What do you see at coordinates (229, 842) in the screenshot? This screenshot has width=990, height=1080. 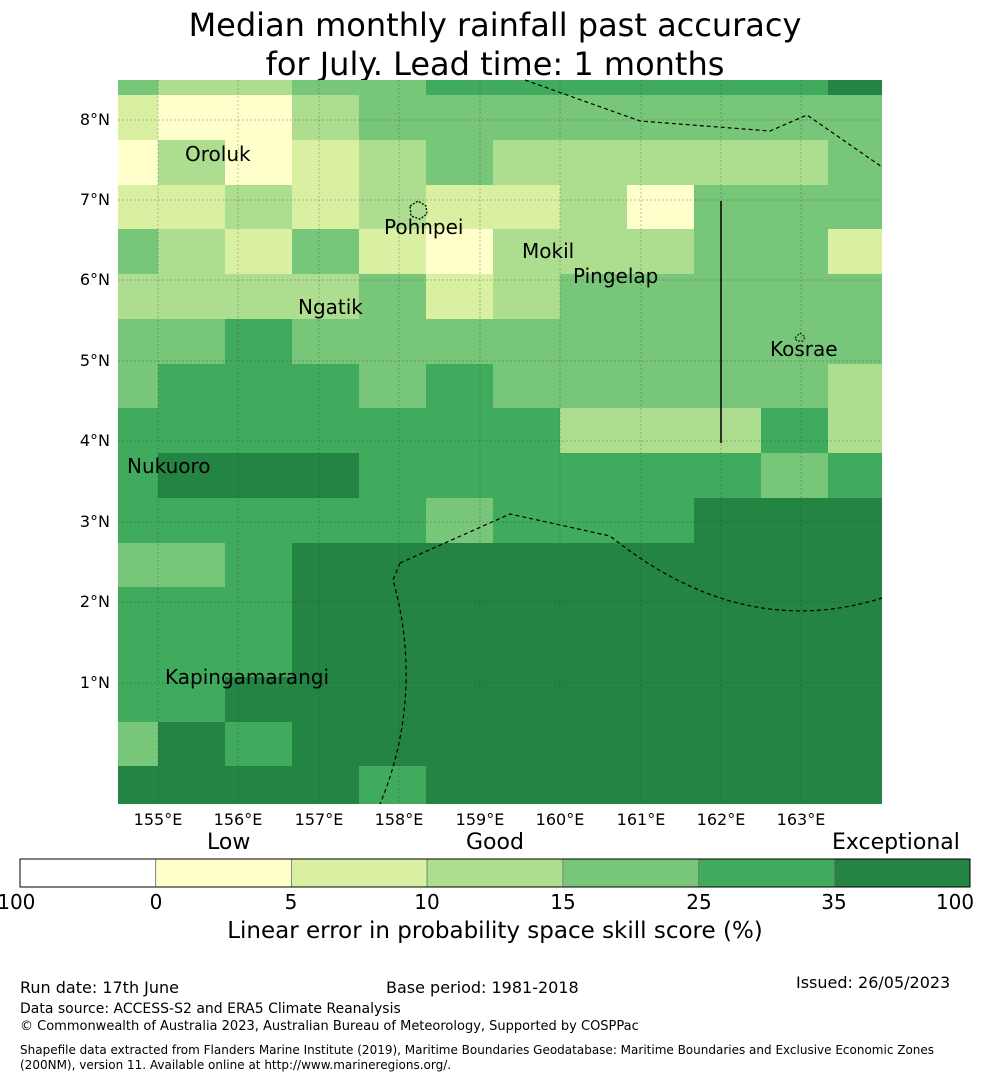 I see `legend-category-low: Low` at bounding box center [229, 842].